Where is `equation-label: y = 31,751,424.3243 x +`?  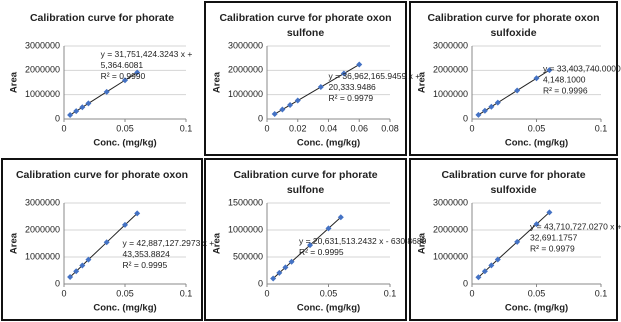 equation-label: y = 31,751,424.3243 x + is located at coordinates (147, 54).